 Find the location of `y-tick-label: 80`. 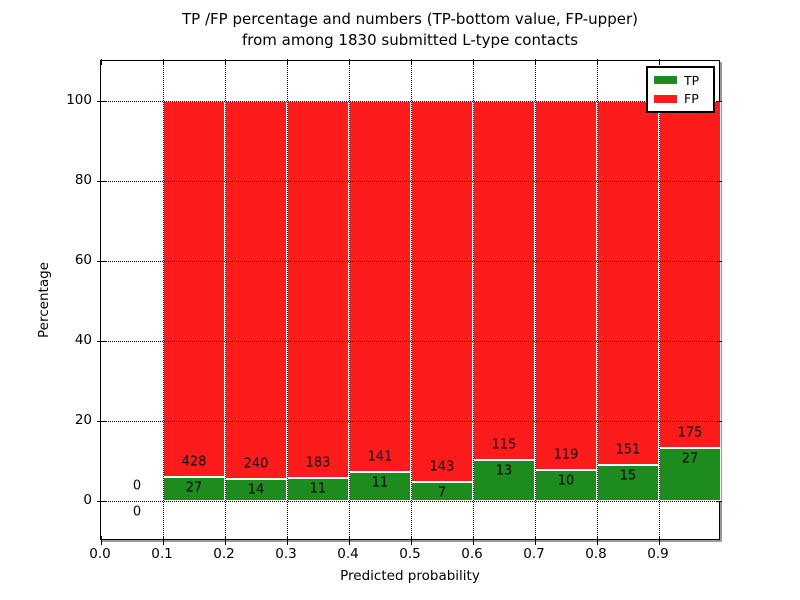

y-tick-label: 80 is located at coordinates (83, 180).